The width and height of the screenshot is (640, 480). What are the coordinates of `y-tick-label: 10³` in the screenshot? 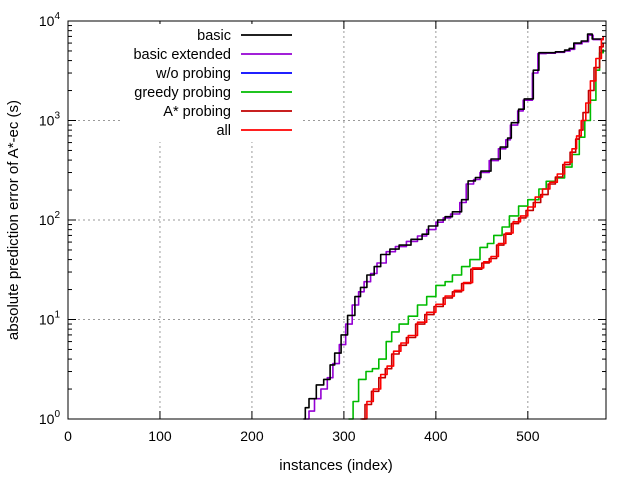 It's located at (50, 120).